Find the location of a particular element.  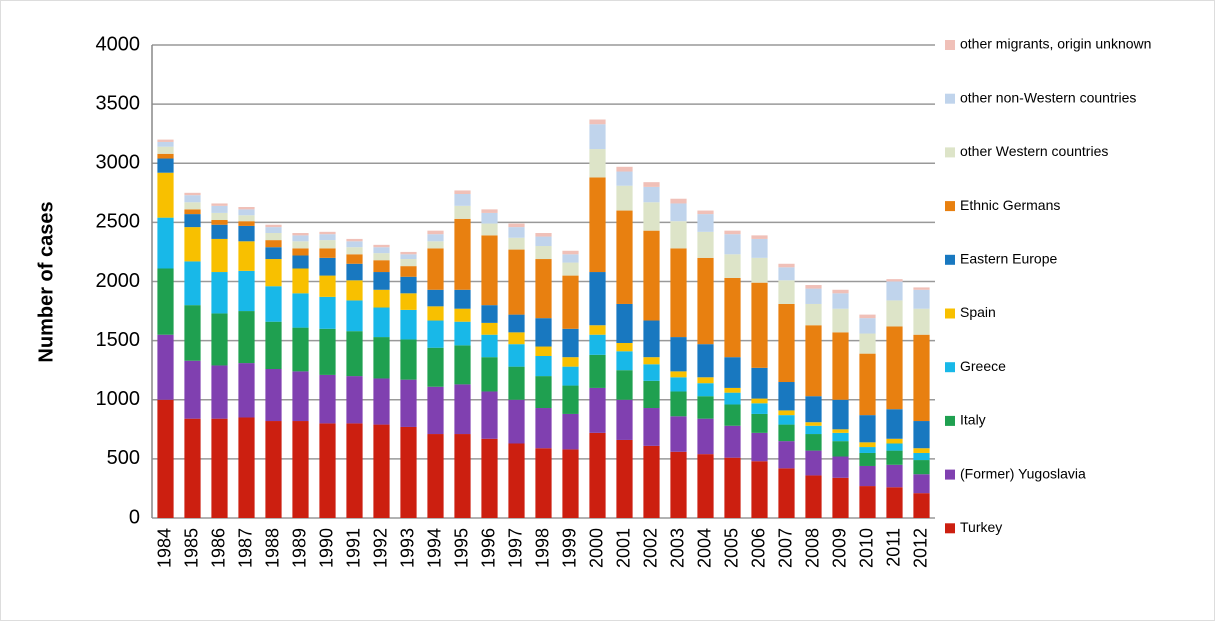

x-tick-label: 1992 is located at coordinates (380, 548).